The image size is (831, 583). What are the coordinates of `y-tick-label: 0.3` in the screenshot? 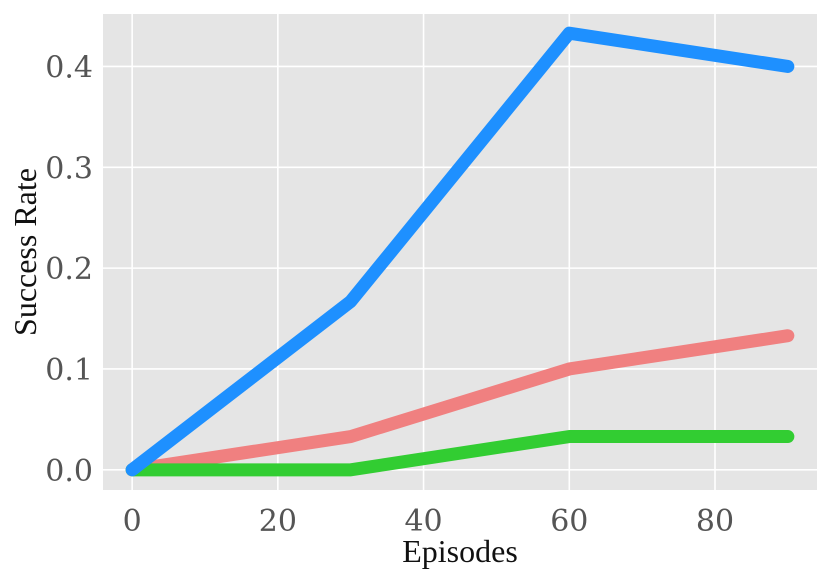 It's located at (69, 168).